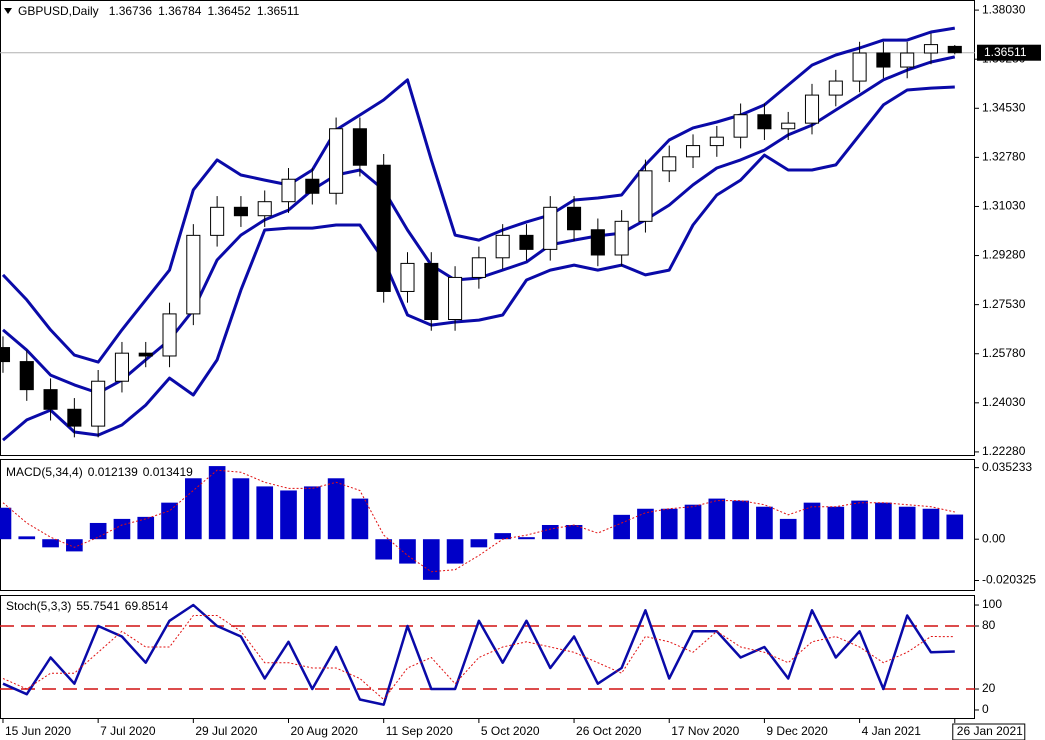  What do you see at coordinates (1004, 206) in the screenshot?
I see `y-tick-label: 1.31030` at bounding box center [1004, 206].